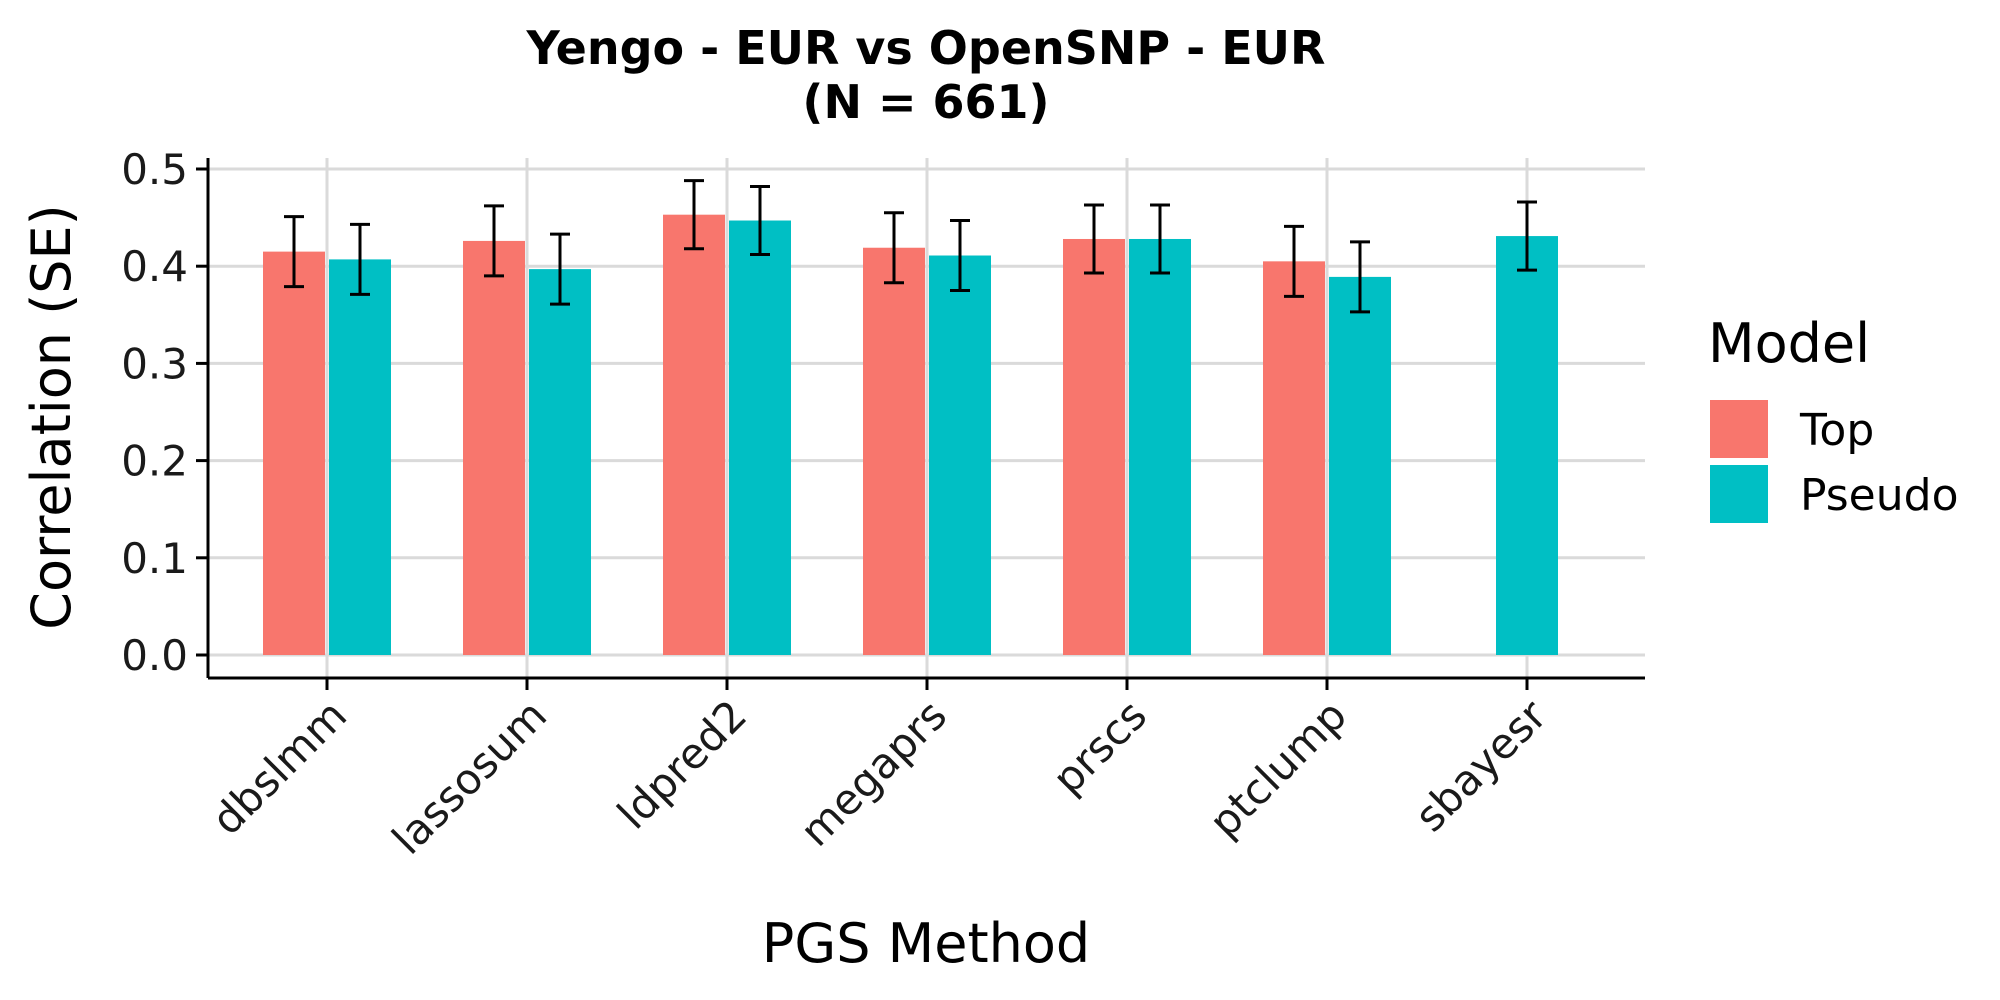 Image resolution: width=2000 pixels, height=1000 pixels. I want to click on x-tick-label: ptclump, so click(1278, 768).